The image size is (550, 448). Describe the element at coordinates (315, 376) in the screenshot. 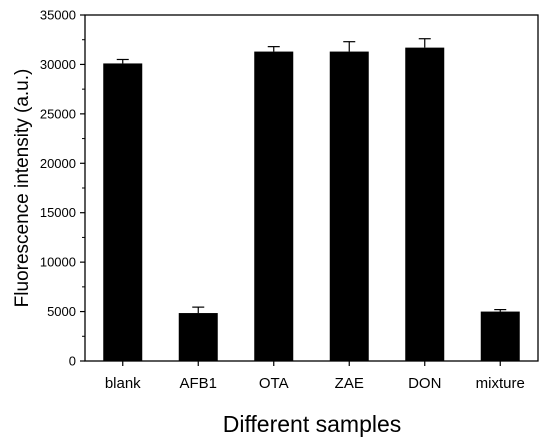

I see `x-axis-ticks: blank AFB1 OTA ZAE DON mixture` at that location.